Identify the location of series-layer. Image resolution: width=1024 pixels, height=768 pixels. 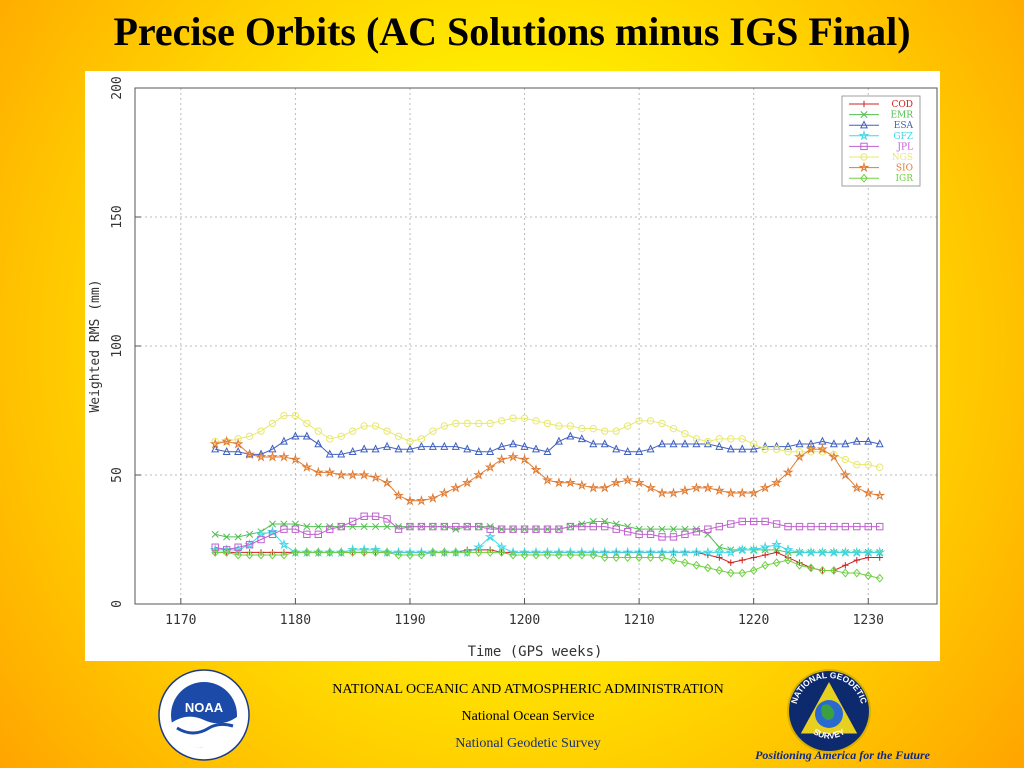
(547, 497).